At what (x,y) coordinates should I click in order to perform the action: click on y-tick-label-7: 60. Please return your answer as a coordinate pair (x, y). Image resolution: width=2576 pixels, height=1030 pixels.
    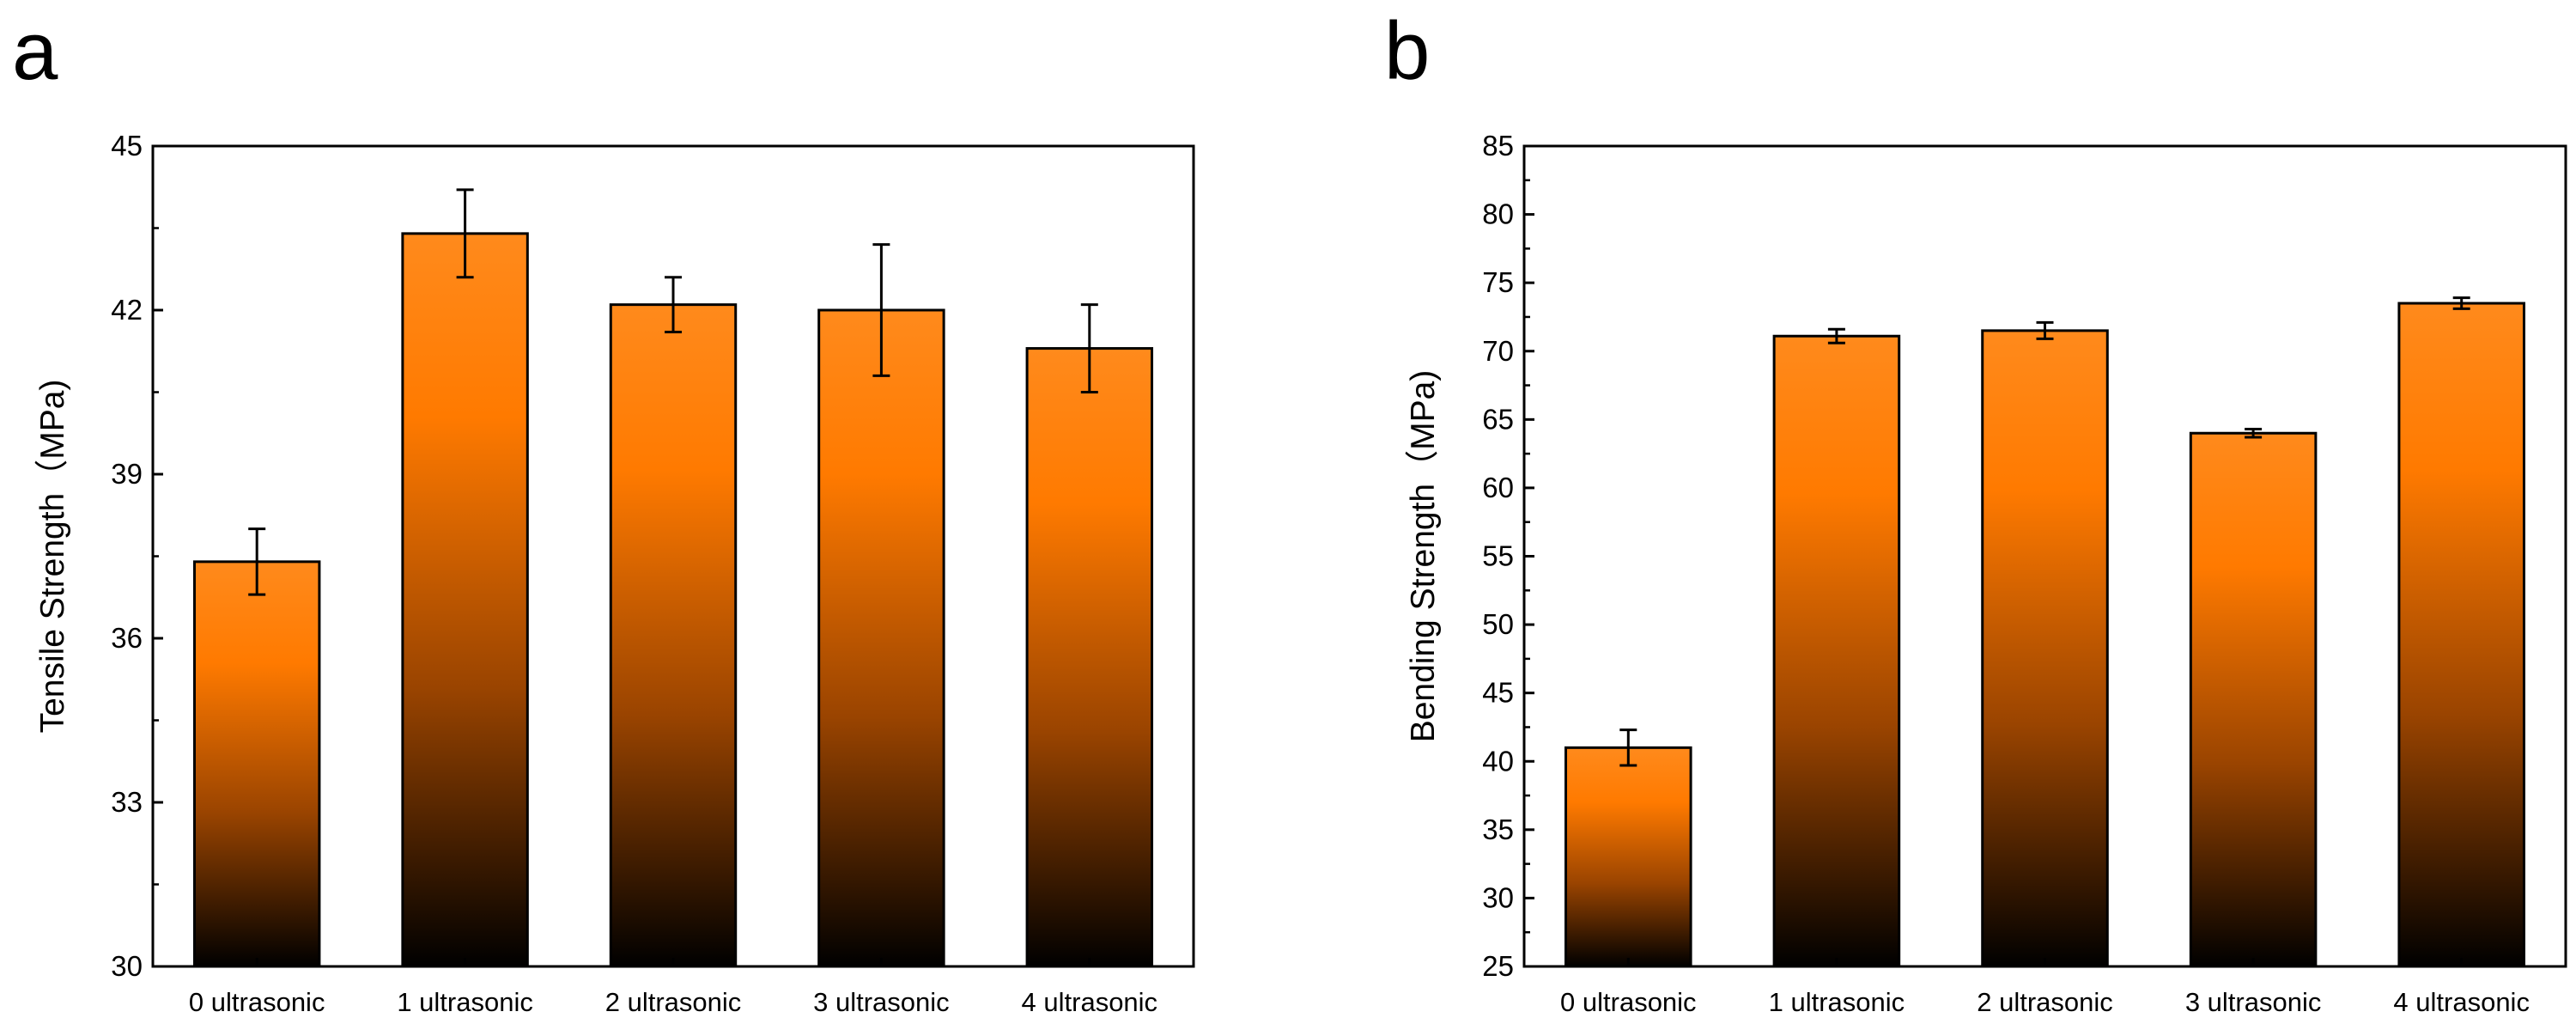
    Looking at the image, I should click on (1498, 488).